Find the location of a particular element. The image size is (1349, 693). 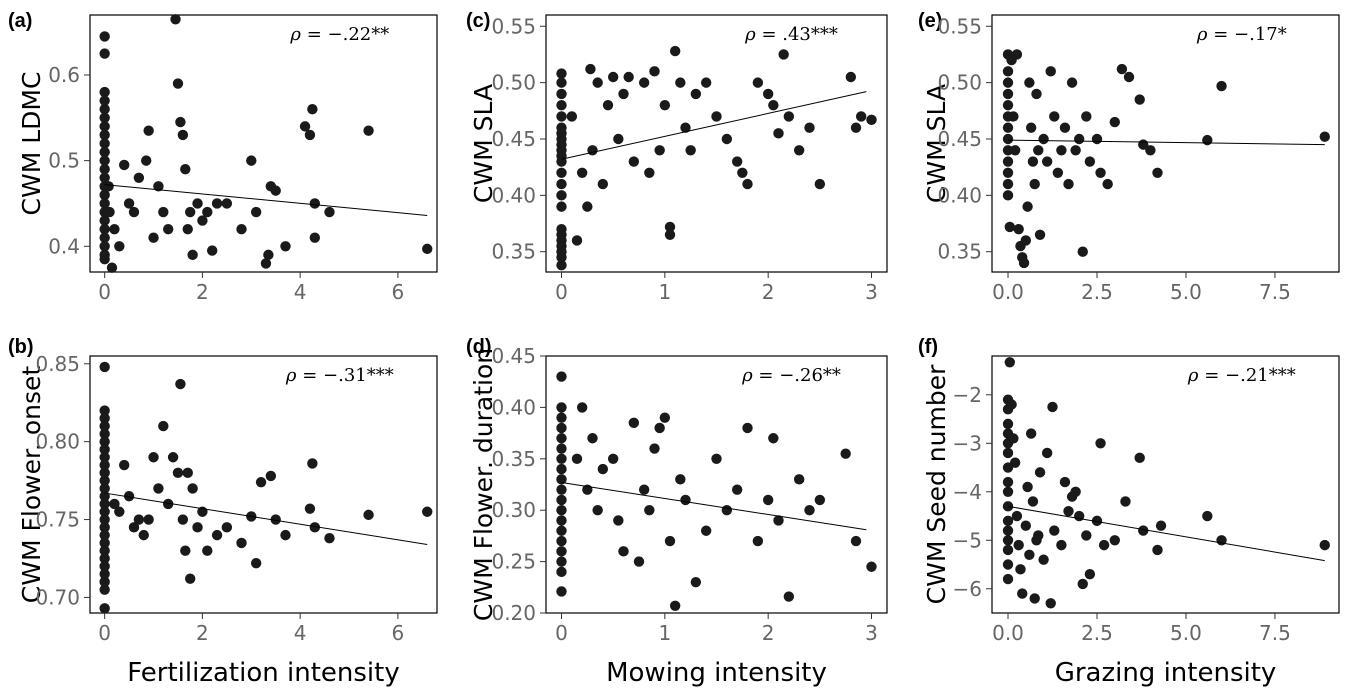

x-tick-label: 6 is located at coordinates (398, 292).